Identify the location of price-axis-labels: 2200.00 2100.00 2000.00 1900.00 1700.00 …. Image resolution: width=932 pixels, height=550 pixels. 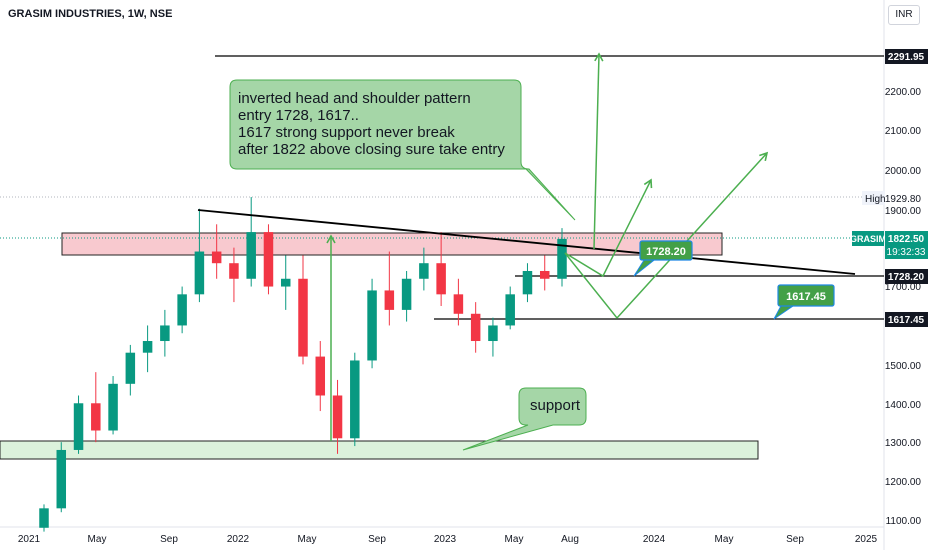
(903, 307).